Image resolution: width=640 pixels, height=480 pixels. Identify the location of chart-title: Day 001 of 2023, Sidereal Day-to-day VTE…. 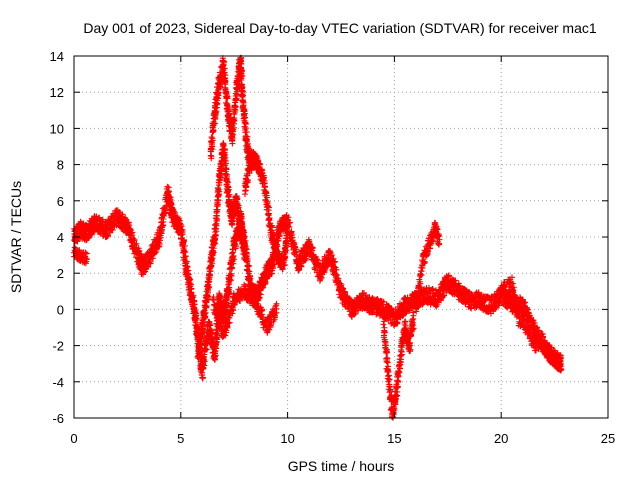
(339, 28).